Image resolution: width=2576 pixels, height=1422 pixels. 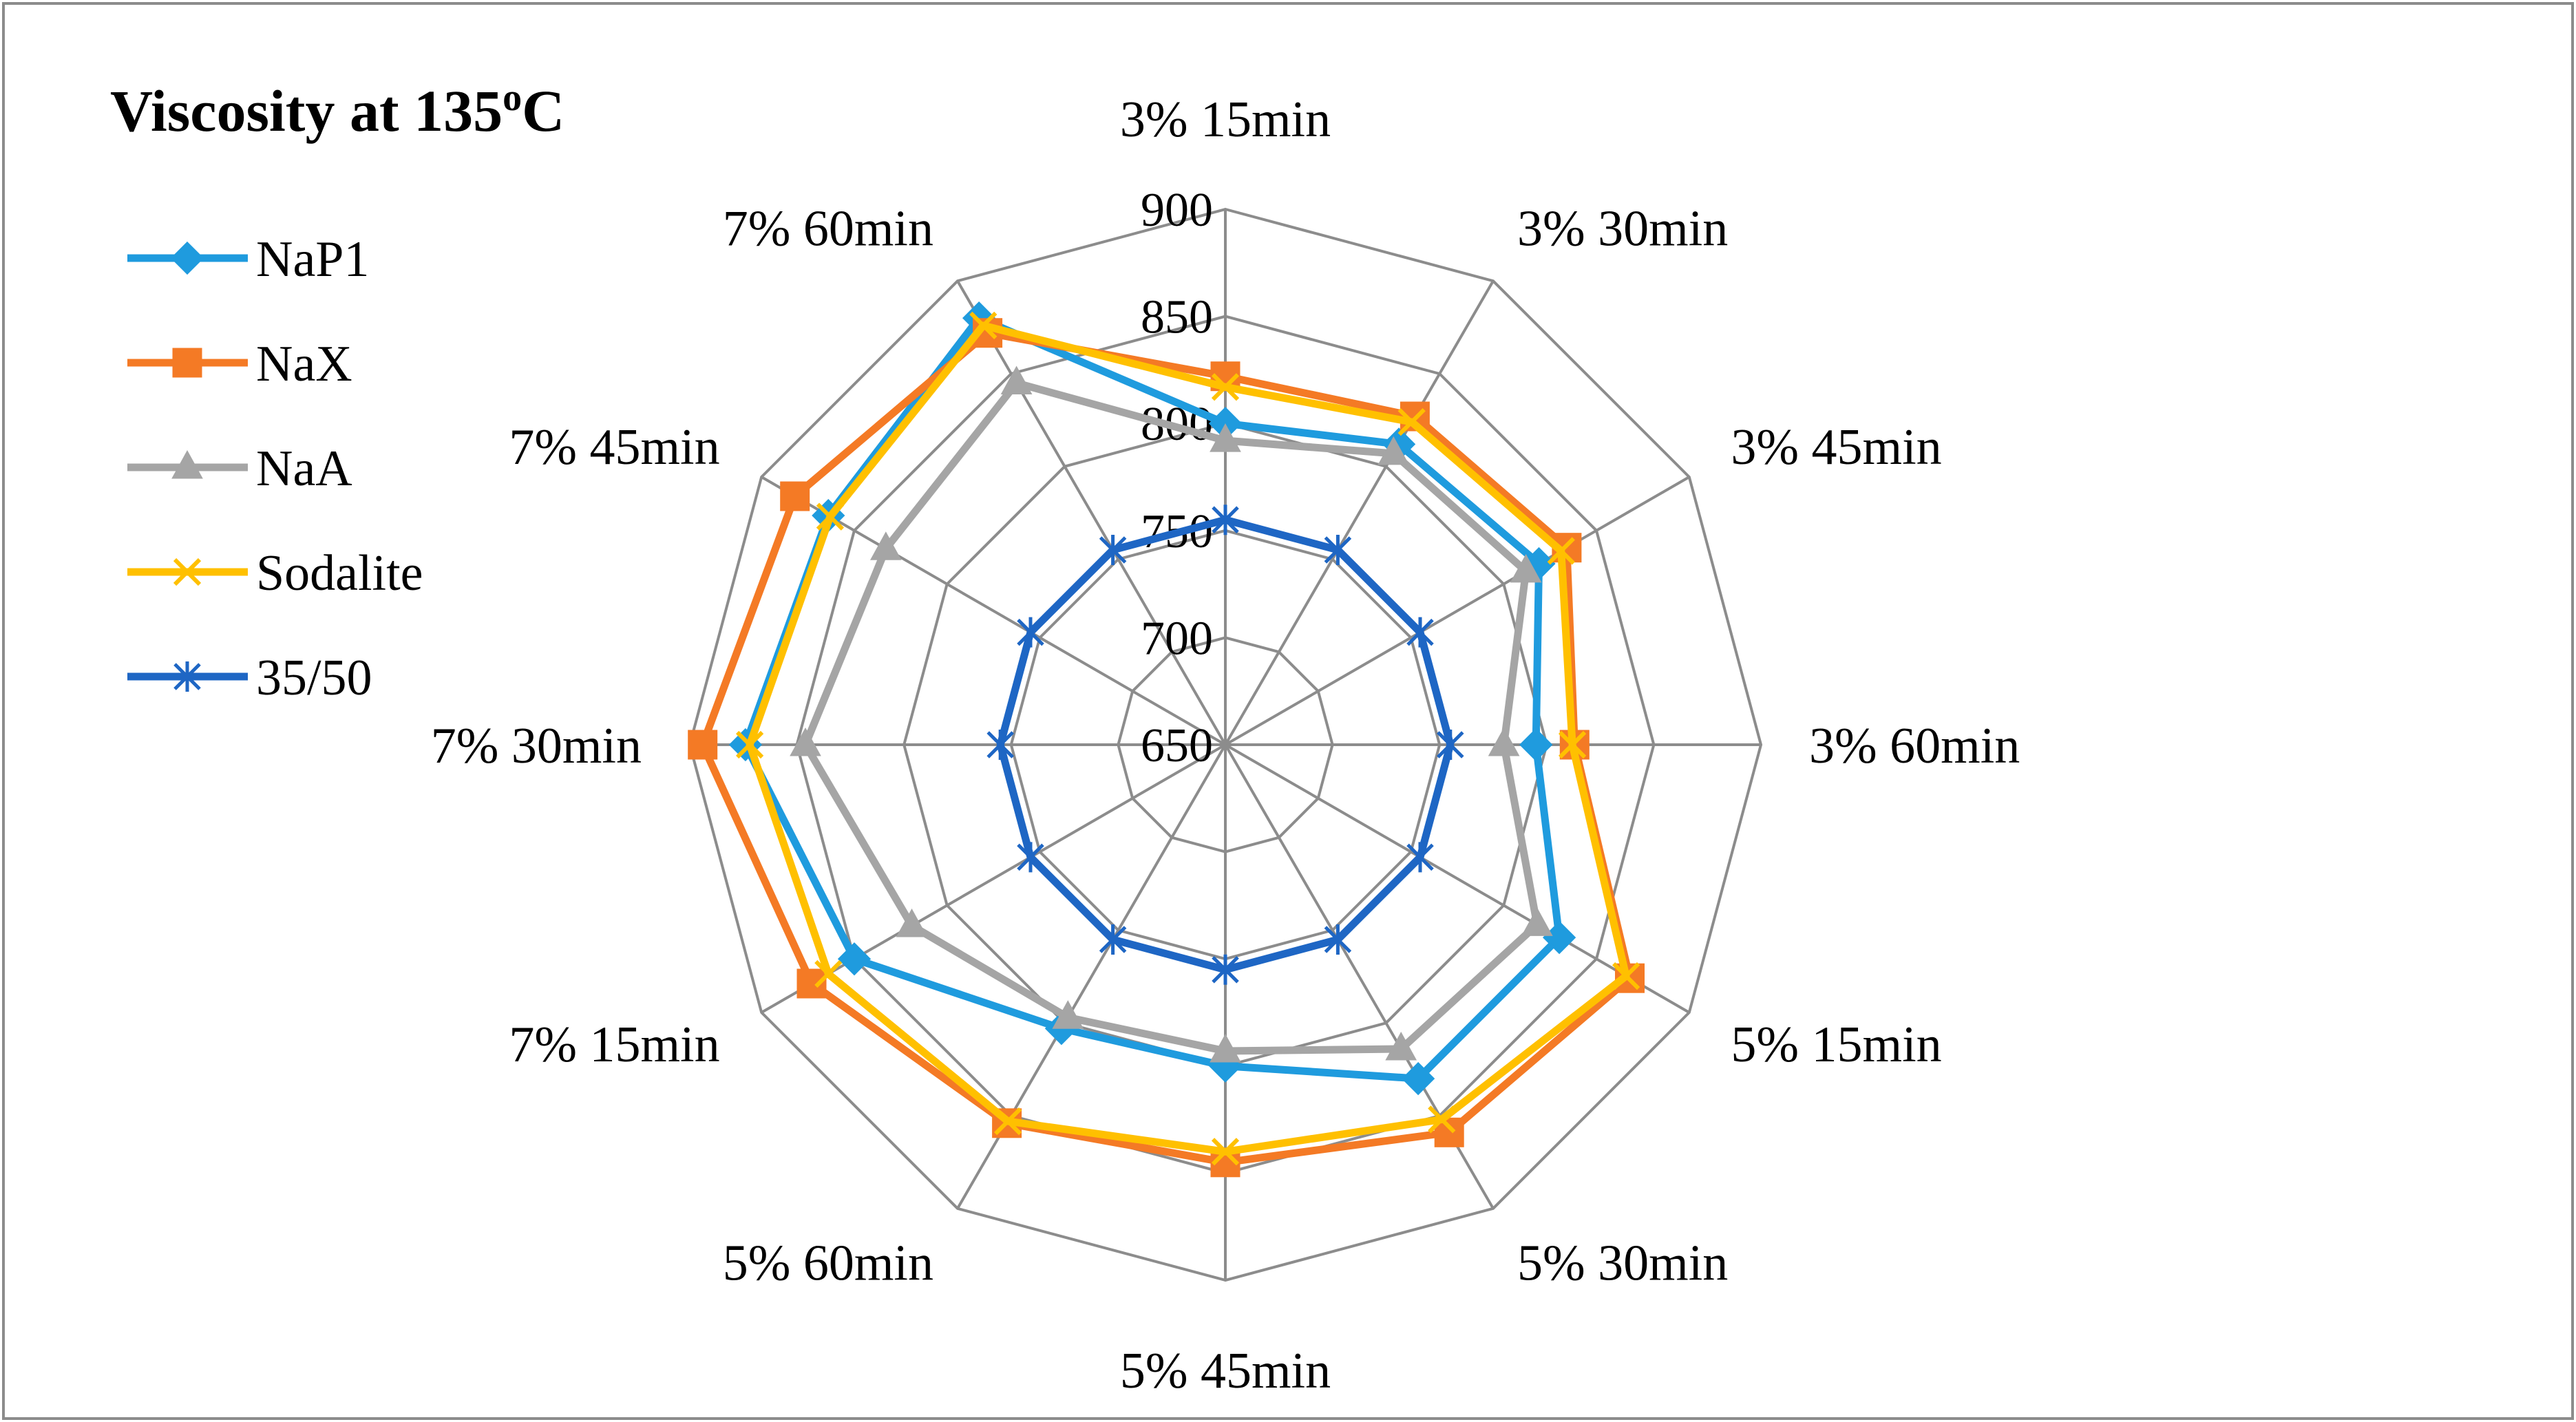 I want to click on category-label-0: 3% 15min, so click(x=1226, y=120).